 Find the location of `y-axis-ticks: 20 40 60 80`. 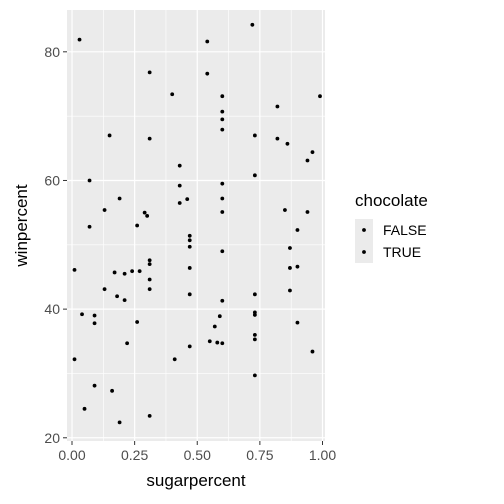

y-axis-ticks: 20 40 60 80 is located at coordinates (55, 245).